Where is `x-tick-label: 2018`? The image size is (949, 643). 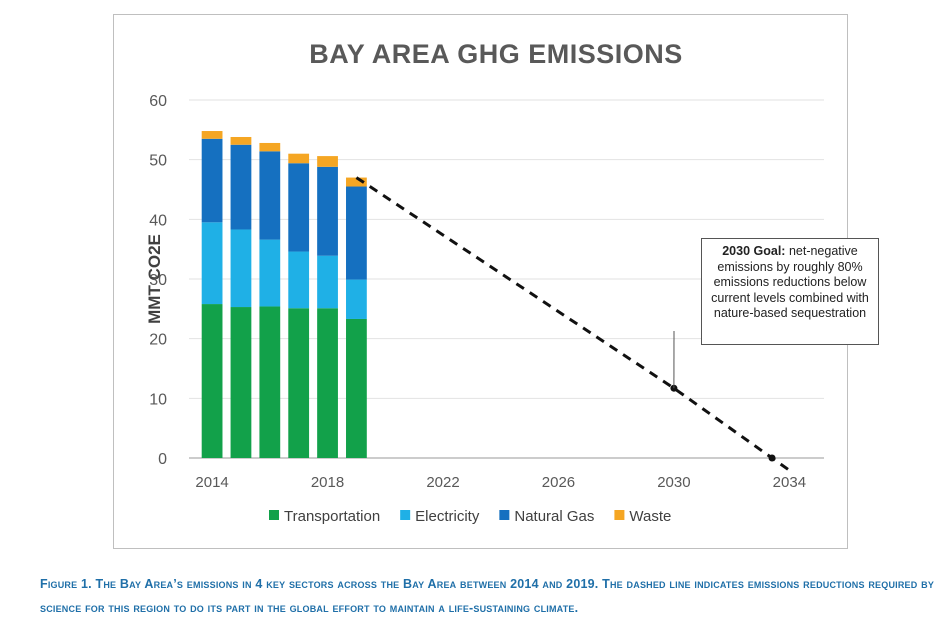 x-tick-label: 2018 is located at coordinates (327, 482).